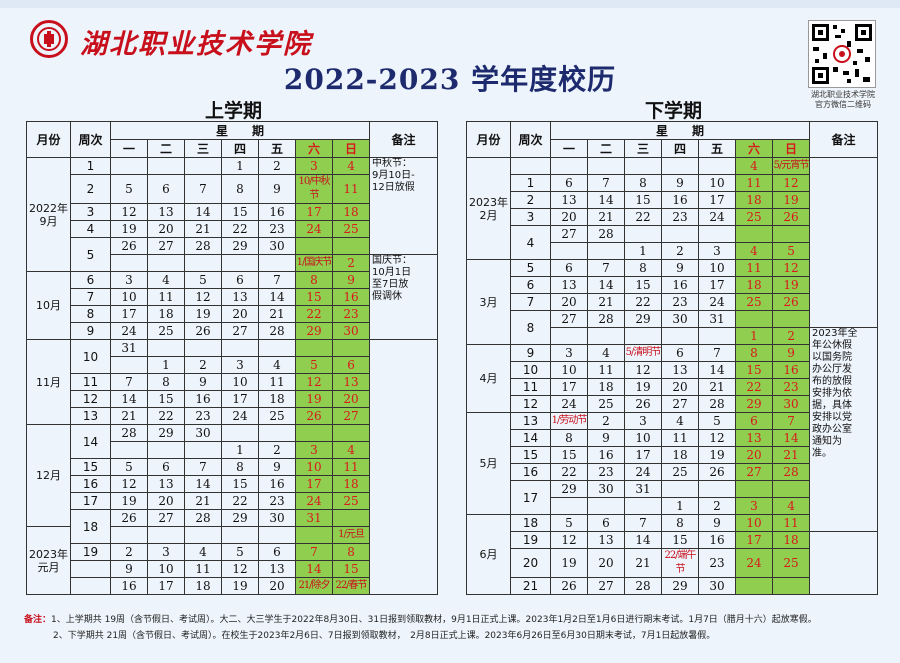  I want to click on holiday-day-cell: 21/除夕, so click(314, 586).